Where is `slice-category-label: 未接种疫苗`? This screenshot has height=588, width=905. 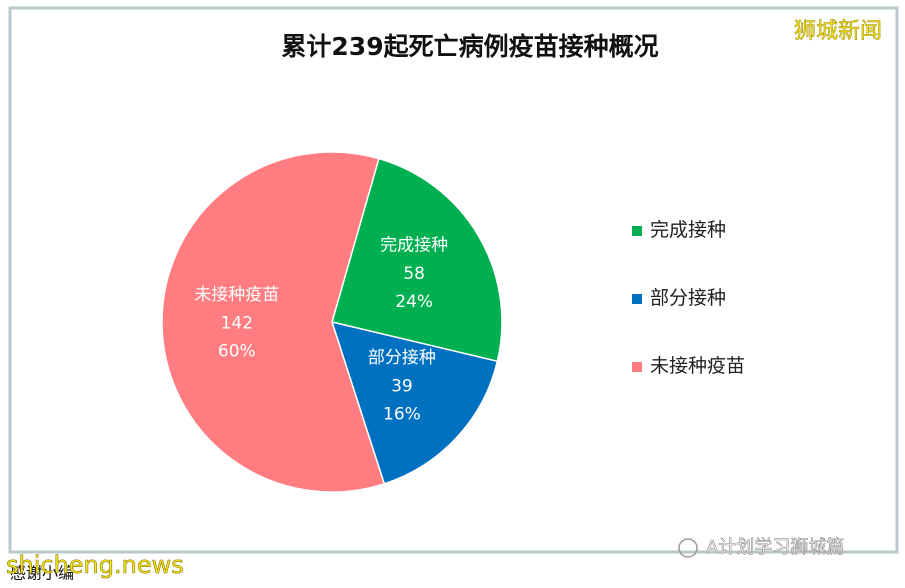 slice-category-label: 未接种疫苗 is located at coordinates (236, 295).